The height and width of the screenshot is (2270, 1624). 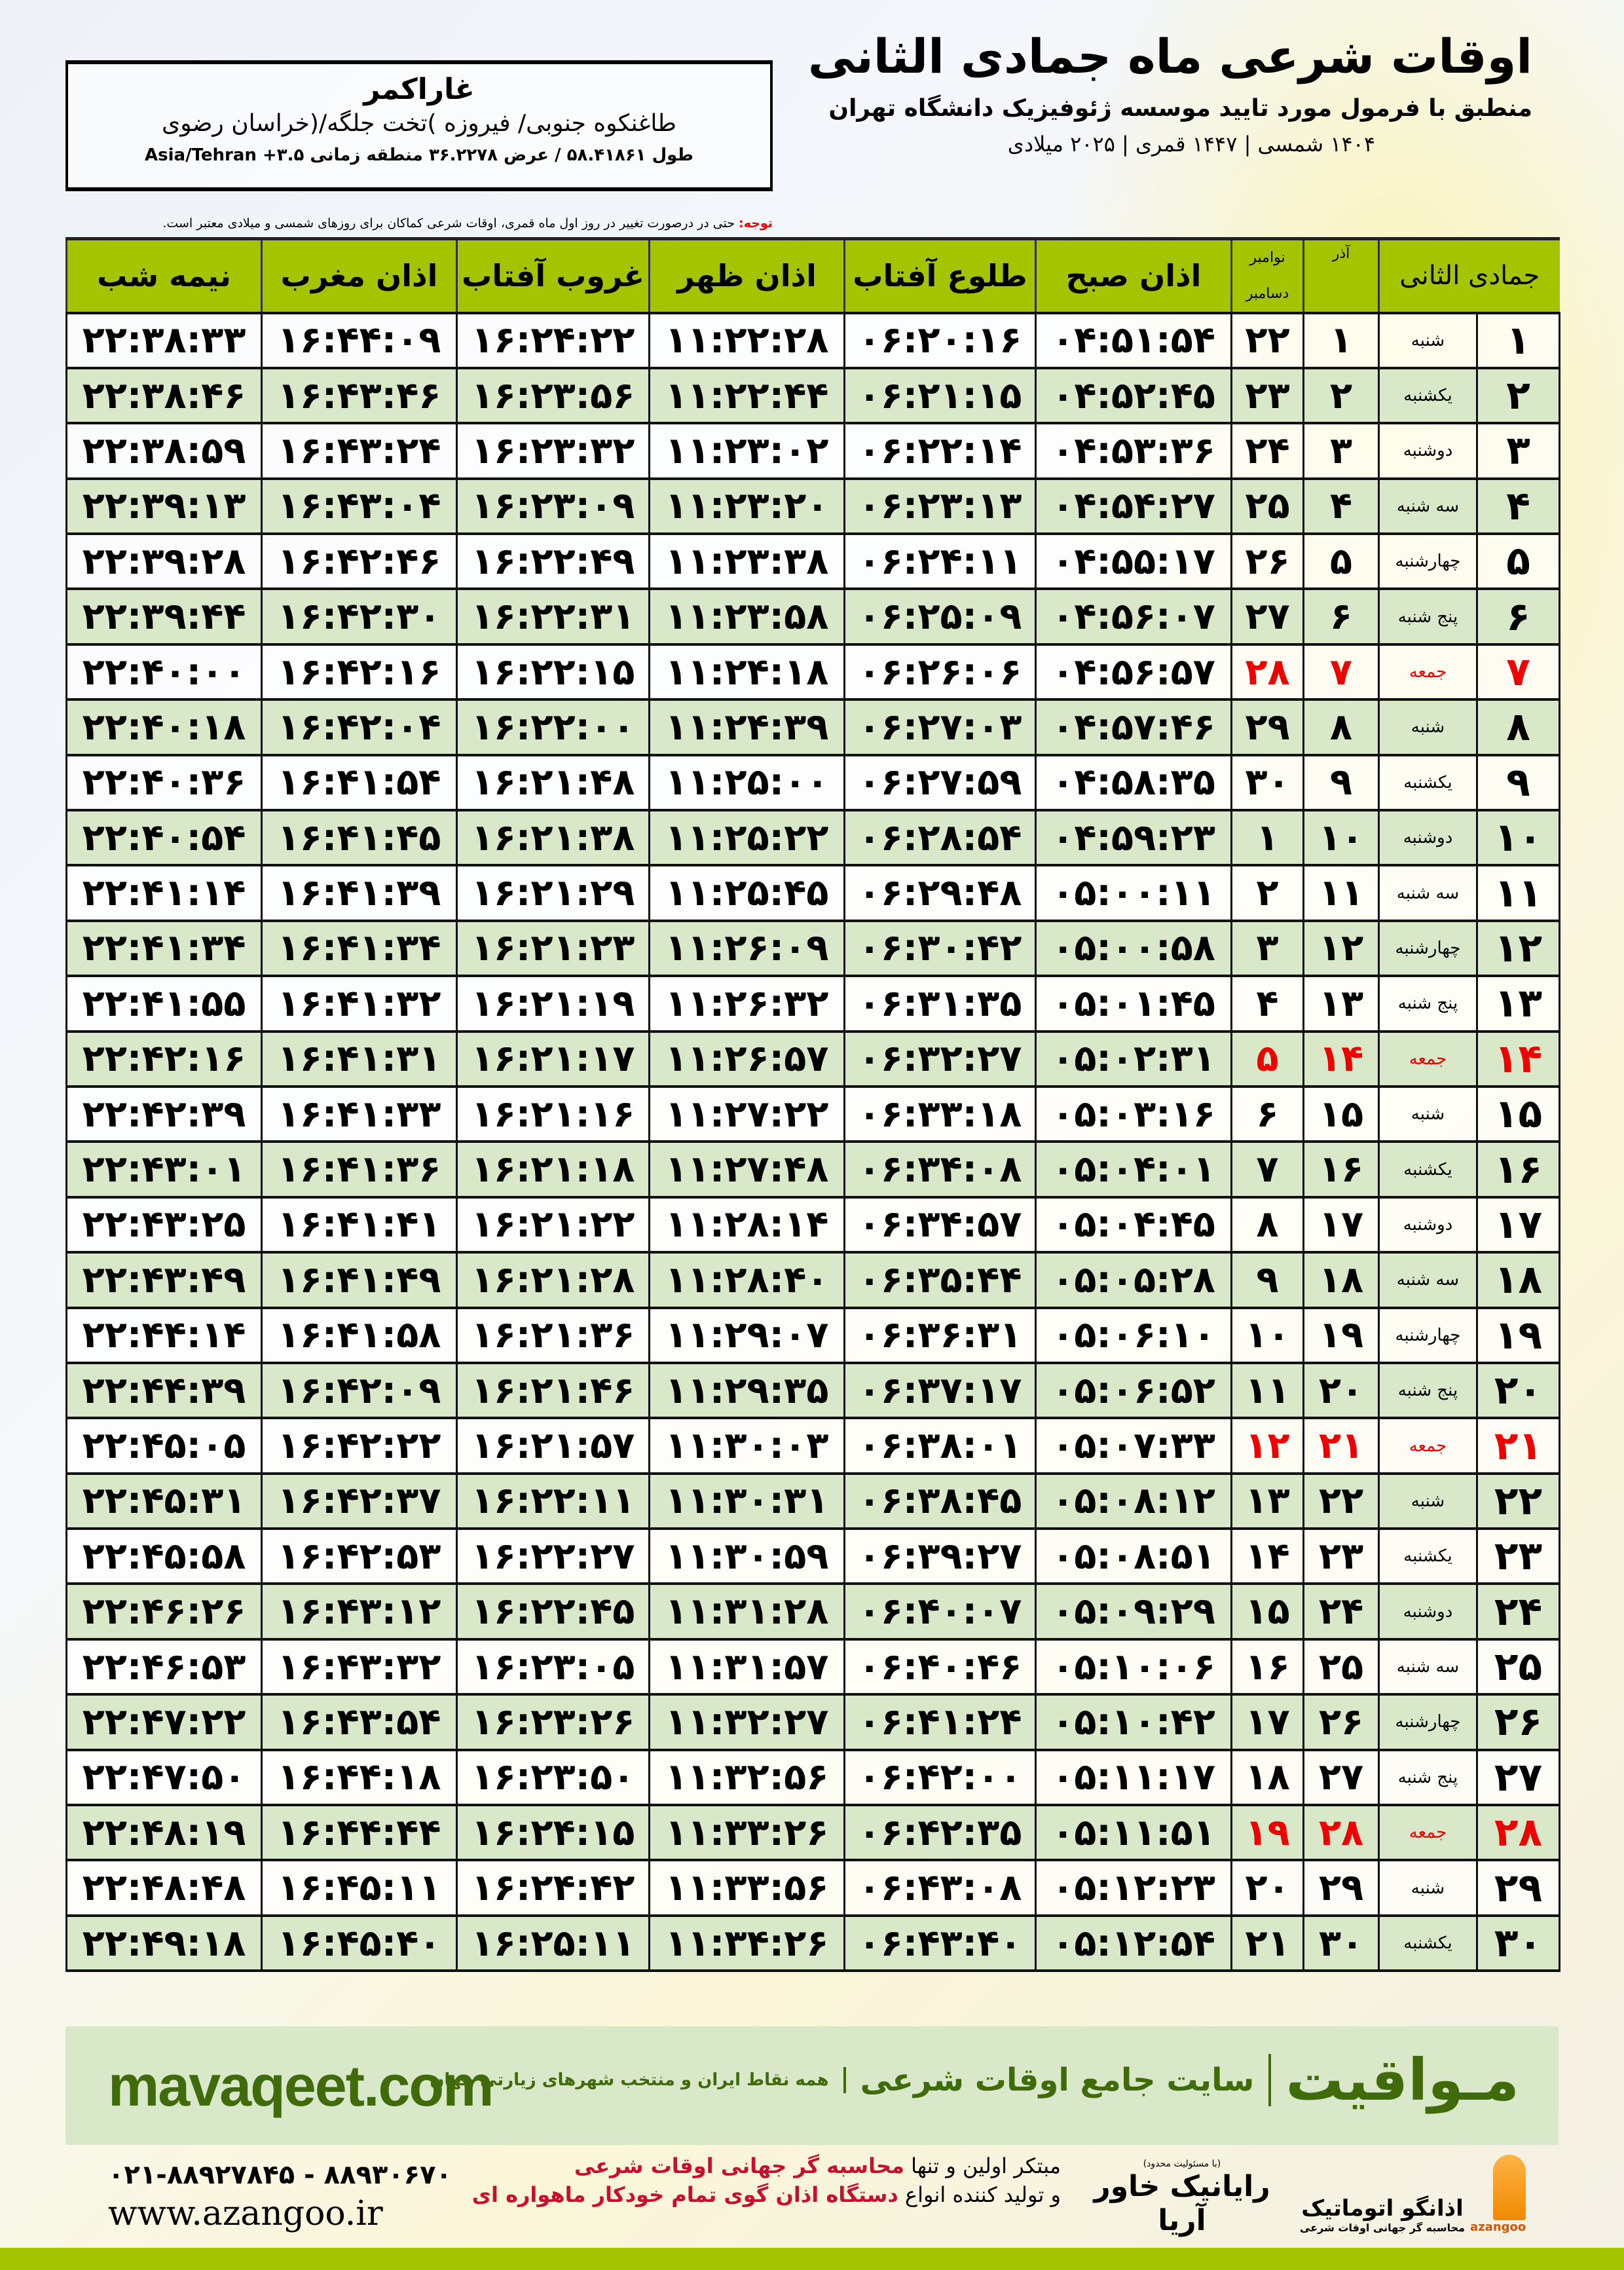 What do you see at coordinates (164, 1224) in the screenshot?
I see `cell-midnight: ۲۲:۴۳:۲۵` at bounding box center [164, 1224].